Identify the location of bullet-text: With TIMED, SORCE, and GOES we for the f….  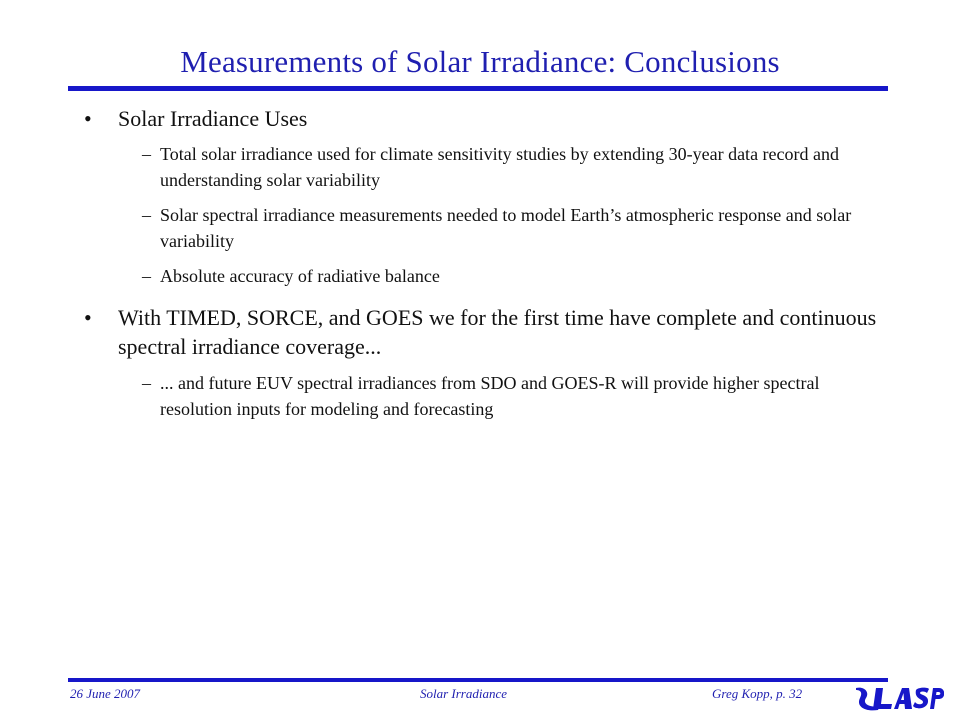
(497, 332).